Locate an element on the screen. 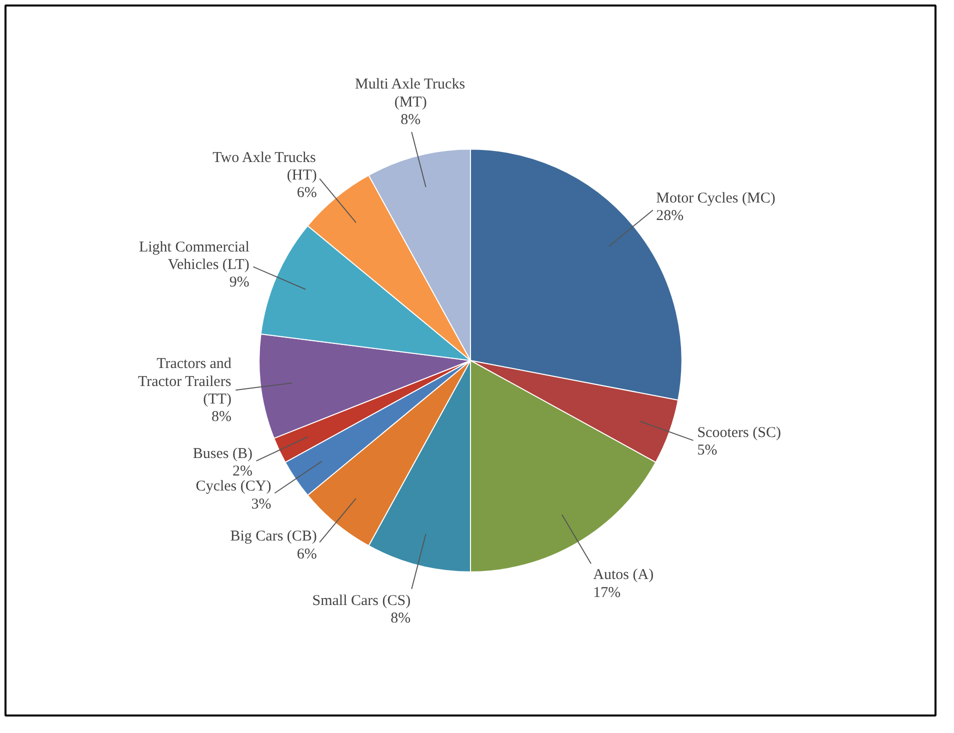  slice-label: Cycles (CY) is located at coordinates (234, 486).